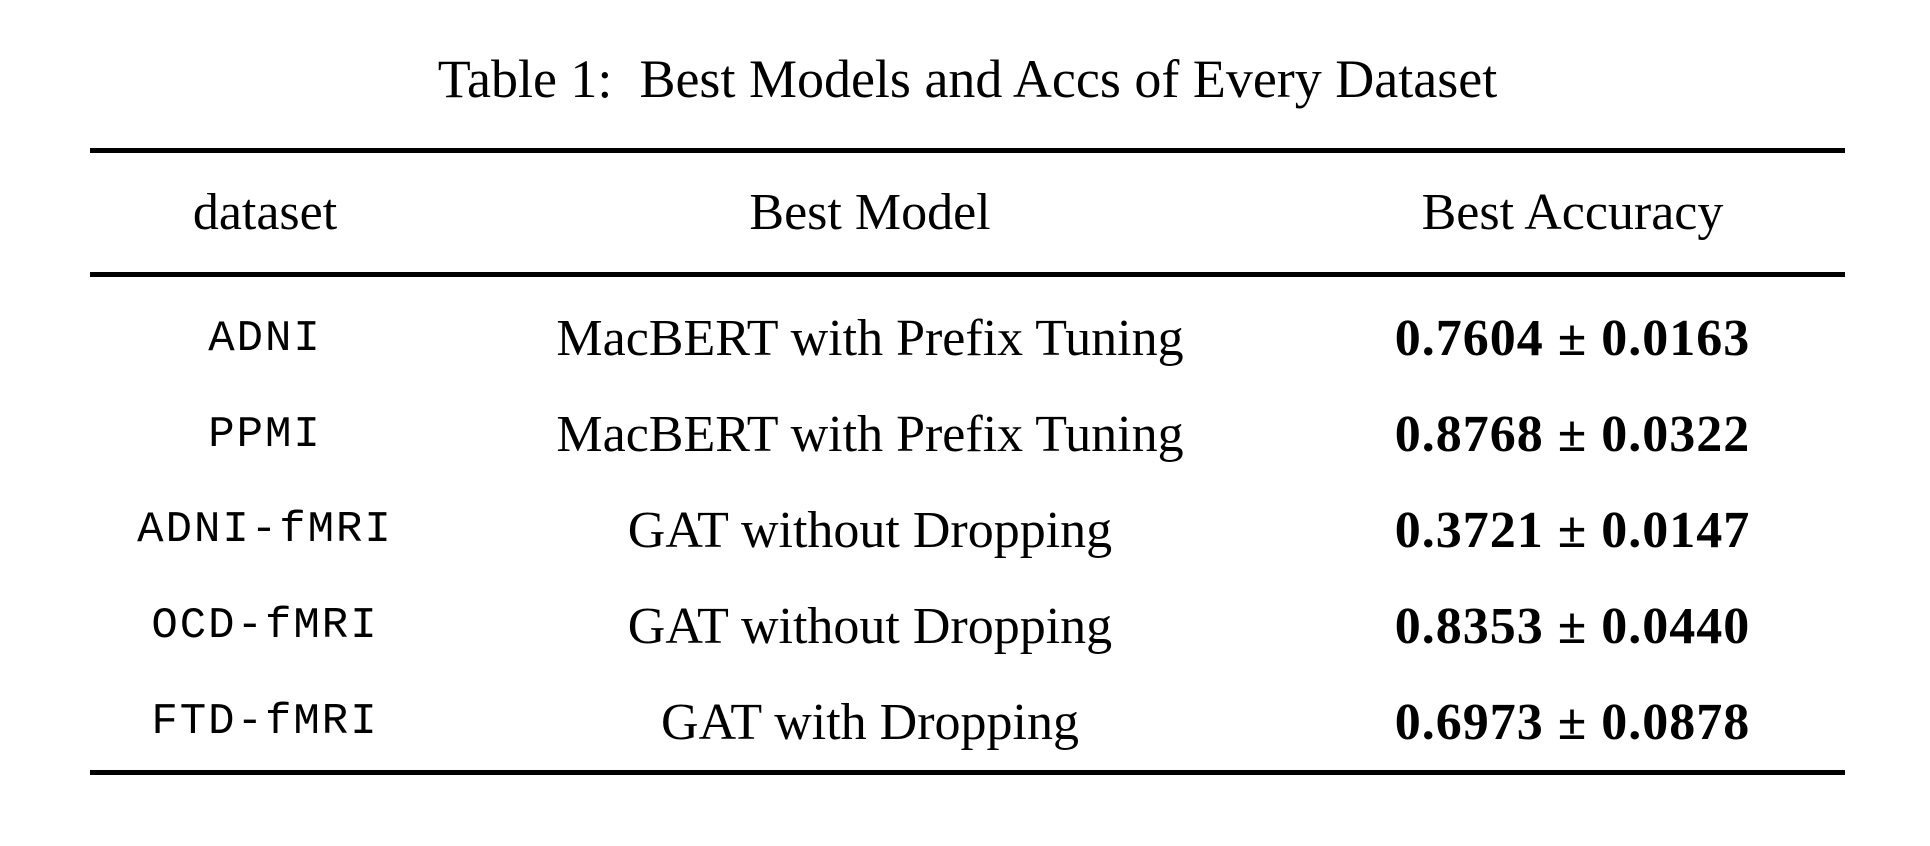  I want to click on best-accuracy-cell: 0.6973 ± 0.0878, so click(1572, 722).